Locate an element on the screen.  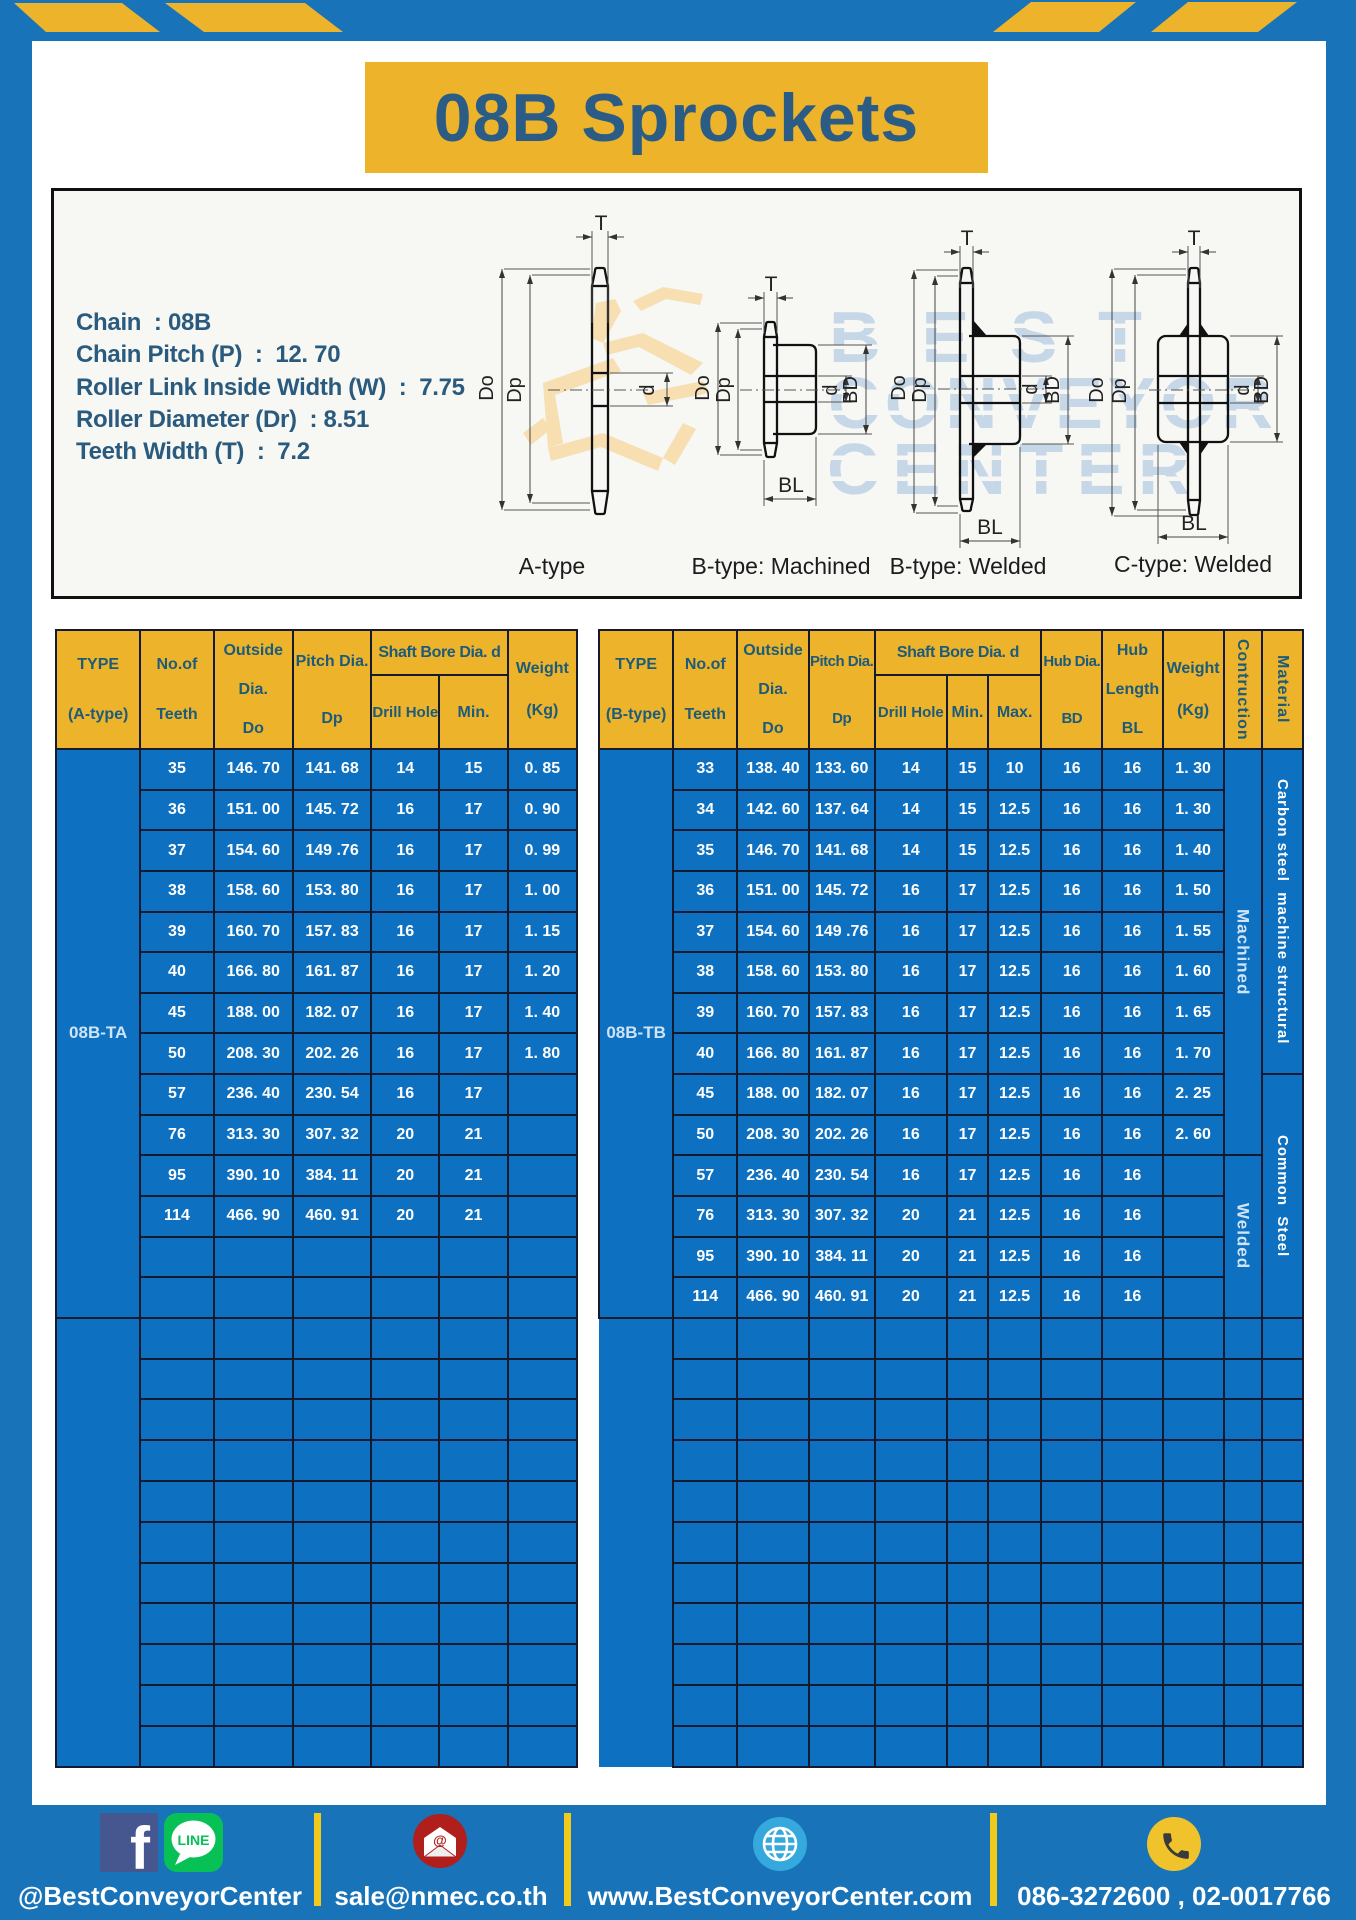
svg-text: f is located at coordinates (140, 1848).